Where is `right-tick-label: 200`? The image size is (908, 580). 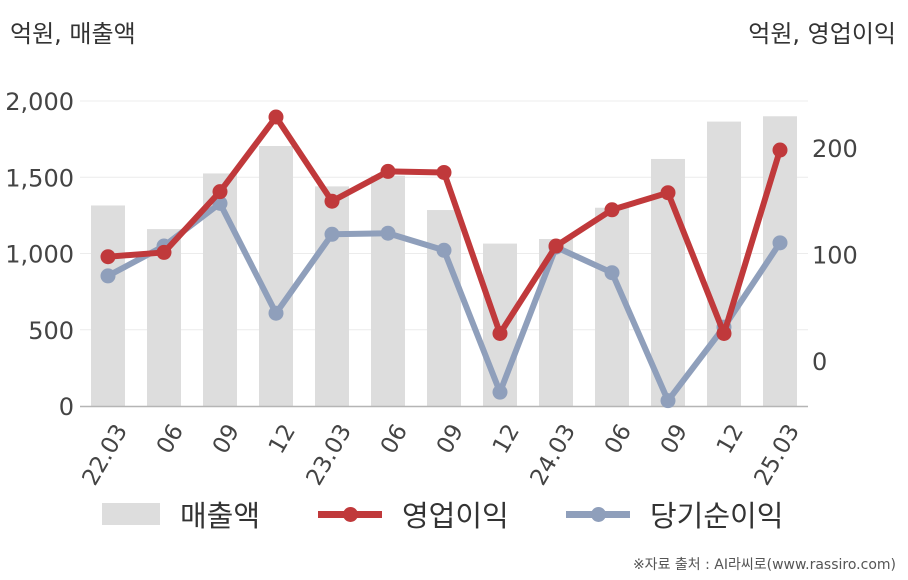 right-tick-label: 200 is located at coordinates (835, 149).